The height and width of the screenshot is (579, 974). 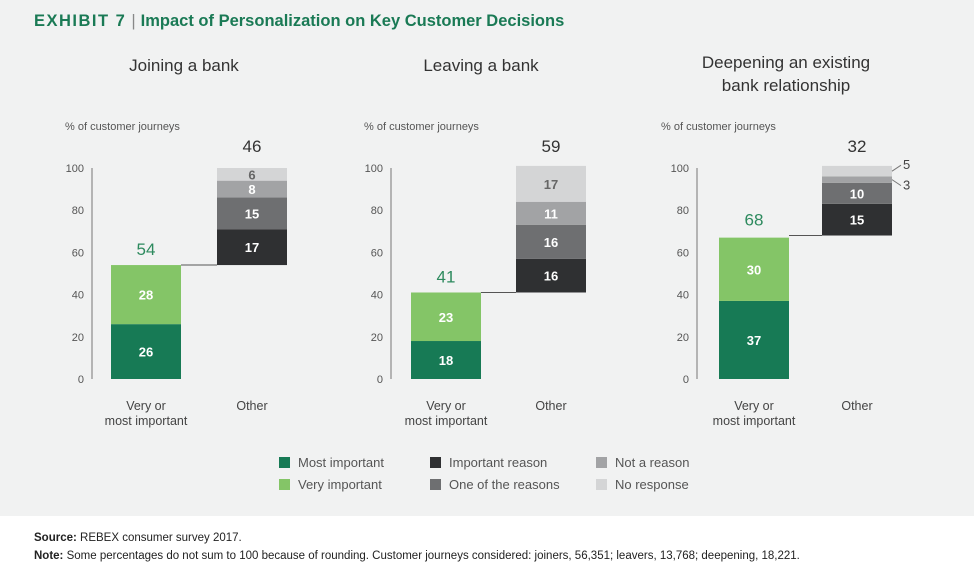 What do you see at coordinates (652, 462) in the screenshot?
I see `legend-label-not-a-reason: Not a reason` at bounding box center [652, 462].